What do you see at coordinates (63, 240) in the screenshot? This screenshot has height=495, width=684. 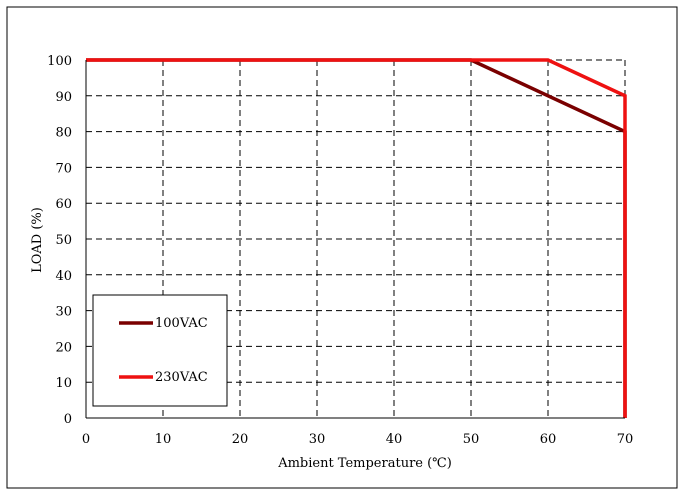 I see `y-tick-label: 50` at bounding box center [63, 240].